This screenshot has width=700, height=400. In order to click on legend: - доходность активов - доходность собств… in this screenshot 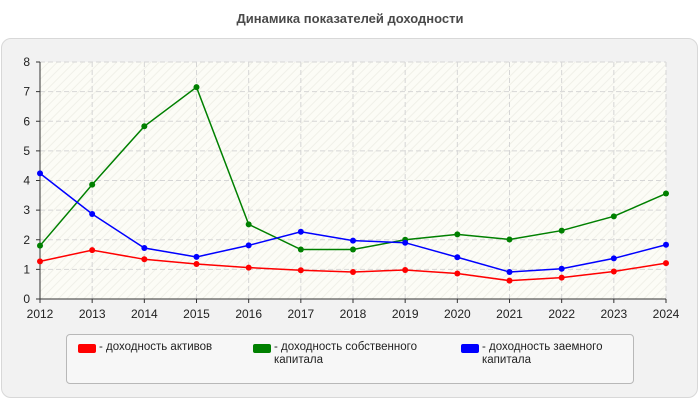, I will do `click(350, 359)`.